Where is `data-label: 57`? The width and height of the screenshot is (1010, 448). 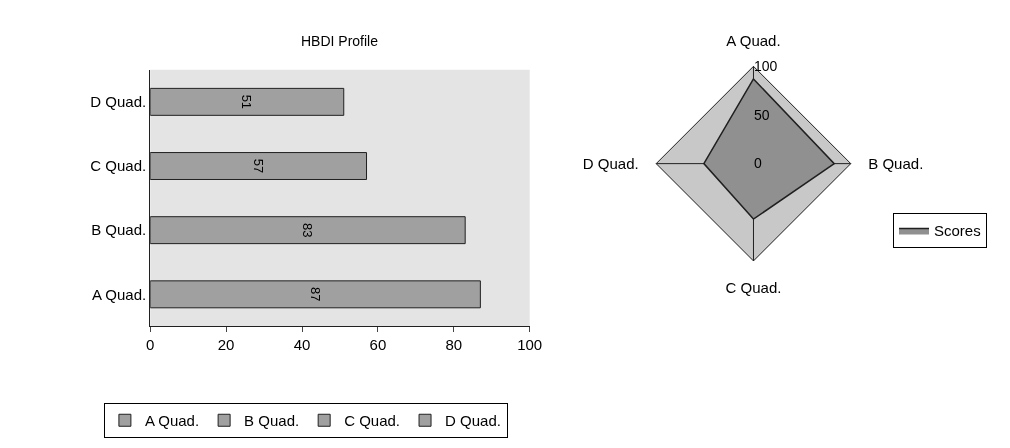
data-label: 57 is located at coordinates (258, 166).